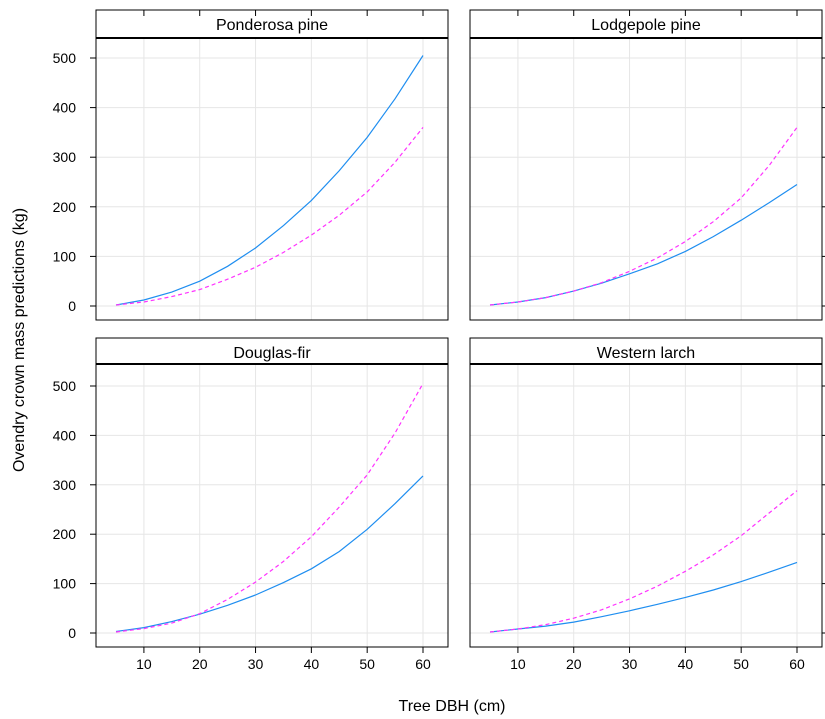  Describe the element at coordinates (646, 25) in the screenshot. I see `panel-title: Lodgepole pine` at that location.